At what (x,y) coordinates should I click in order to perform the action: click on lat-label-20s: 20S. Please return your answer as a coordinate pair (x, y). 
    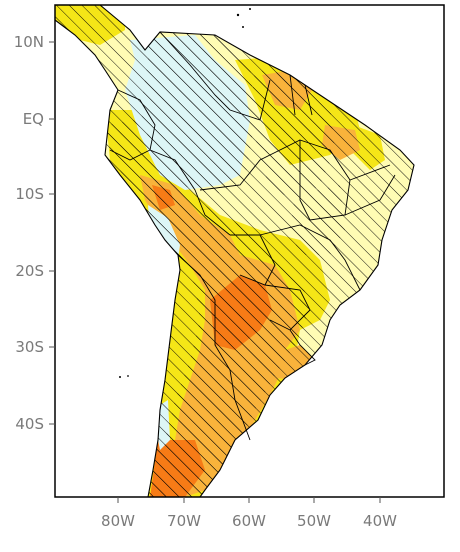
    Looking at the image, I should click on (29, 271).